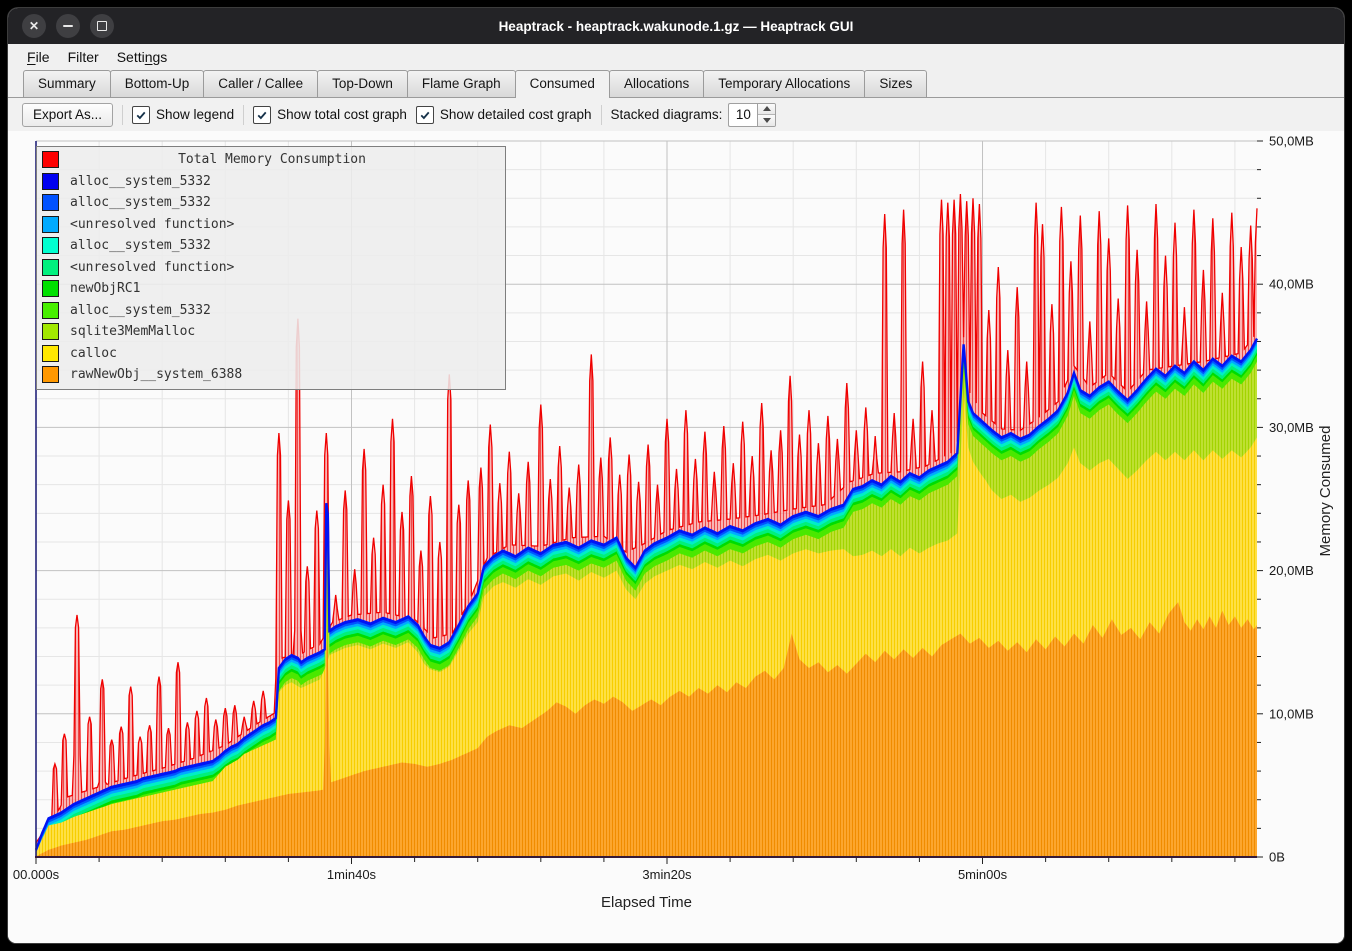 The height and width of the screenshot is (951, 1352). I want to click on menu-settings: Settings, so click(142, 57).